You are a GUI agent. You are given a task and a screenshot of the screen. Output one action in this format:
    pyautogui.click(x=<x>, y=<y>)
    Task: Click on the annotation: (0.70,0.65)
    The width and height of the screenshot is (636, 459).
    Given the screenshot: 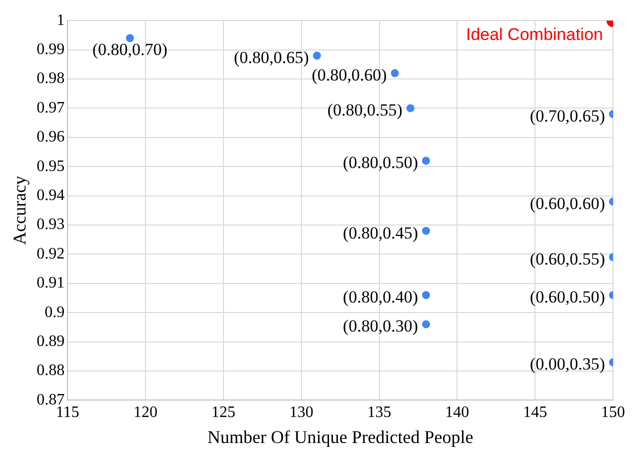 What is the action you would take?
    pyautogui.click(x=567, y=116)
    